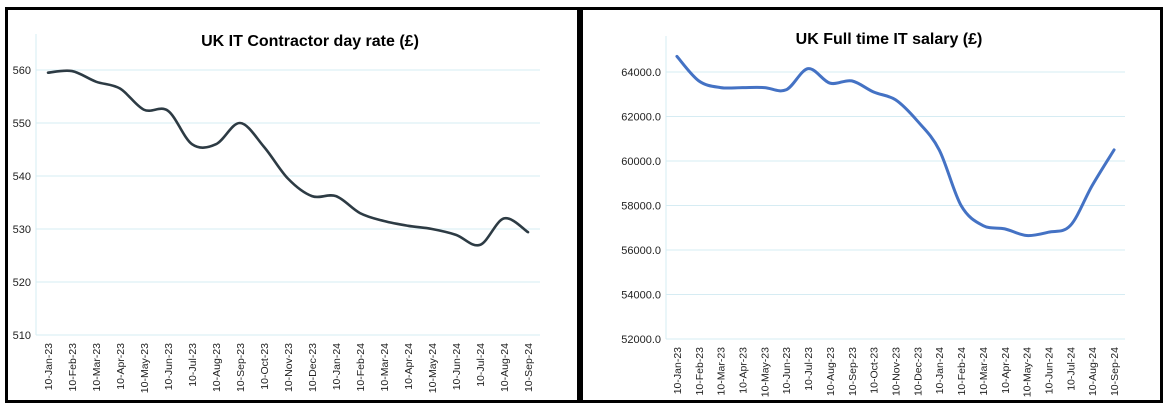  I want to click on y-tick-label: 58000.0, so click(641, 207).